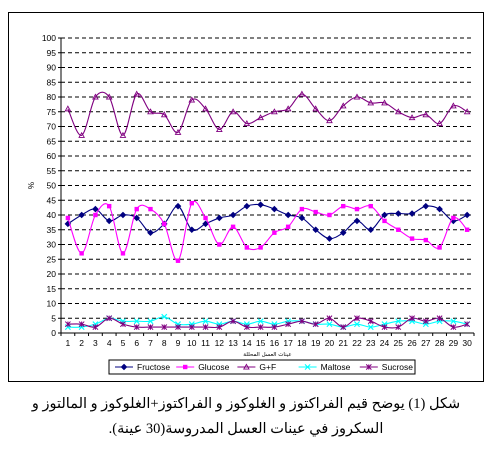 This screenshot has height=453, width=492. I want to click on x-tick-label: 27, so click(426, 343).